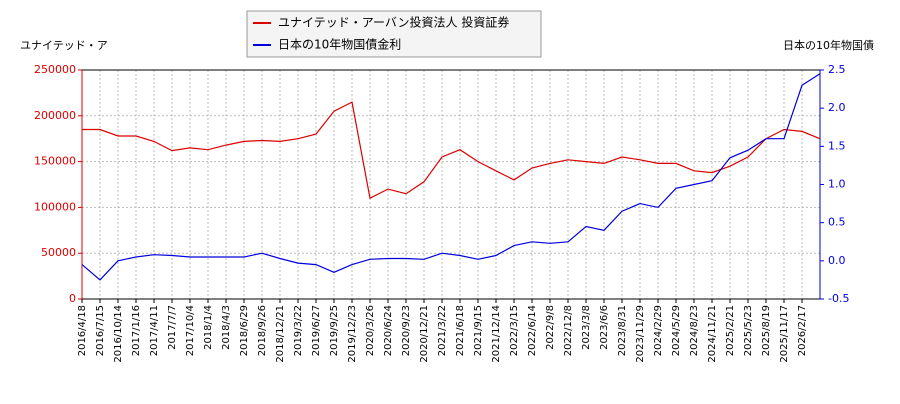 This screenshot has width=900, height=404. What do you see at coordinates (658, 330) in the screenshot?
I see `x-tick-label: 2024/2/29` at bounding box center [658, 330].